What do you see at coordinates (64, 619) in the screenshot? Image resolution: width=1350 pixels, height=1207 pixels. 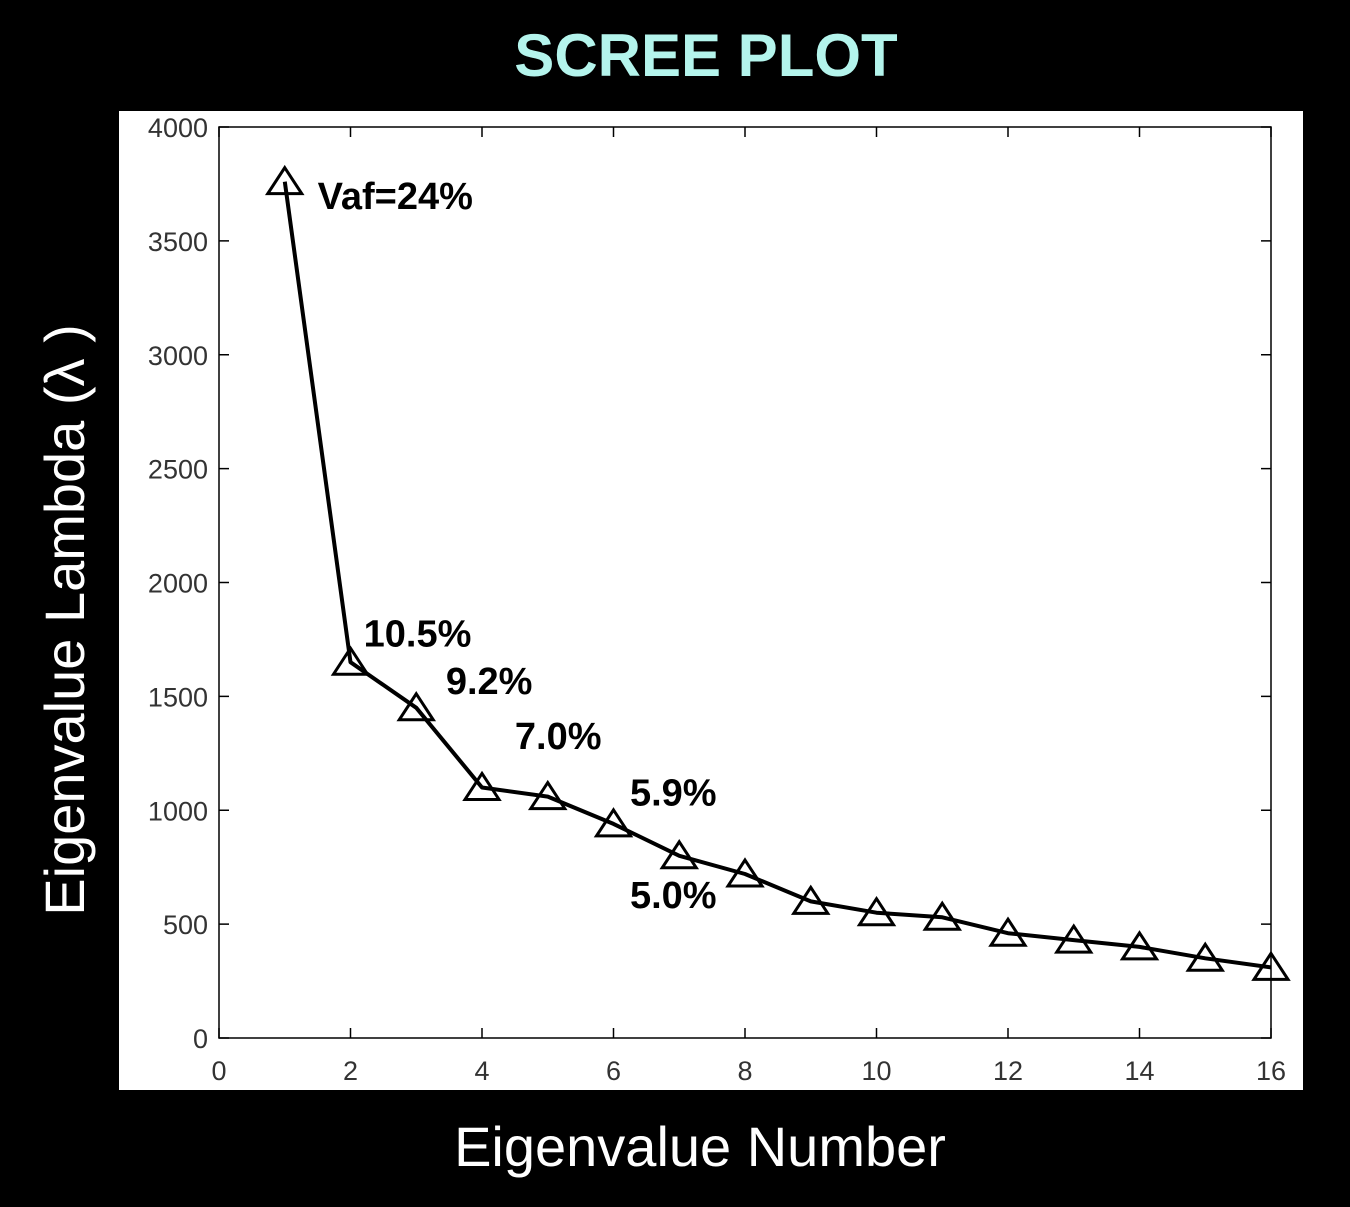 I see `y-axis-label: Eigenvalue Lambda (λ )` at bounding box center [64, 619].